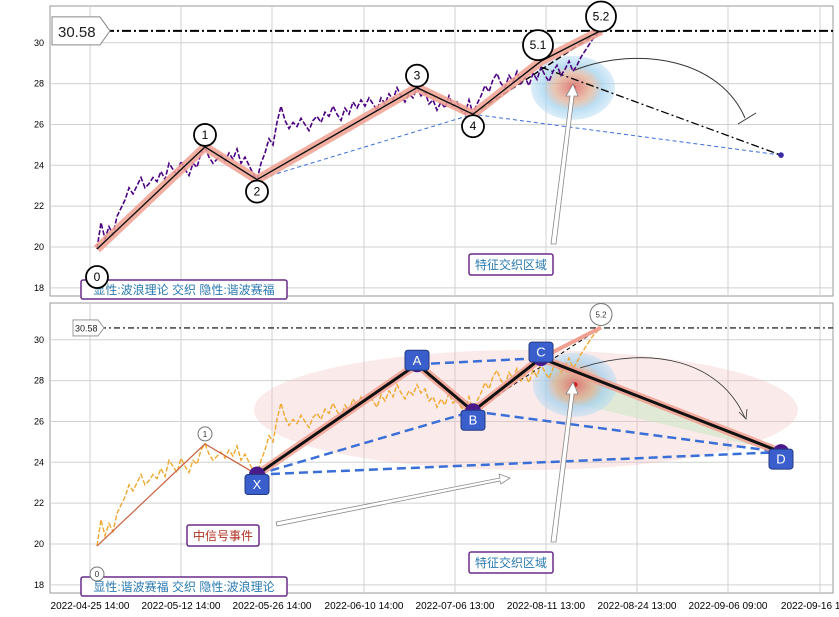 This screenshot has width=839, height=617. What do you see at coordinates (479, 361) in the screenshot?
I see `harmonic-ac-line` at bounding box center [479, 361].